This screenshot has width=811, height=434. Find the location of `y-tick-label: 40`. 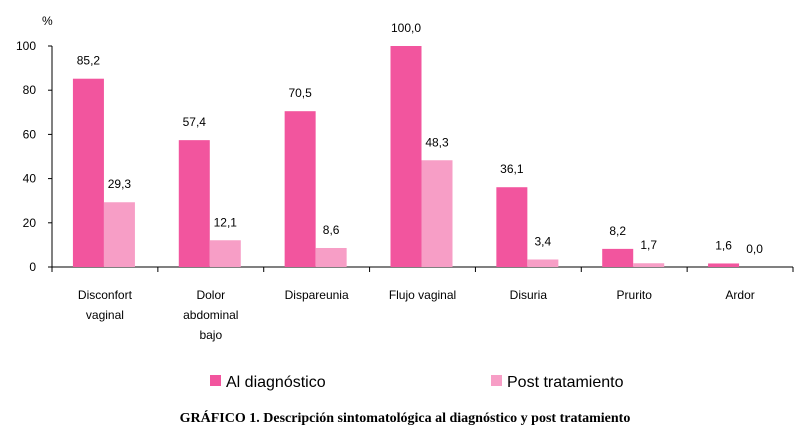

y-tick-label: 40 is located at coordinates (30, 179).